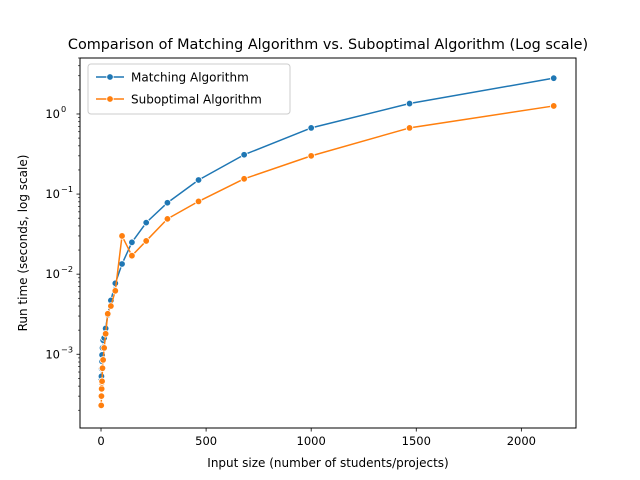  Describe the element at coordinates (67, 269) in the screenshot. I see `y-tick-exponent: −2` at that location.